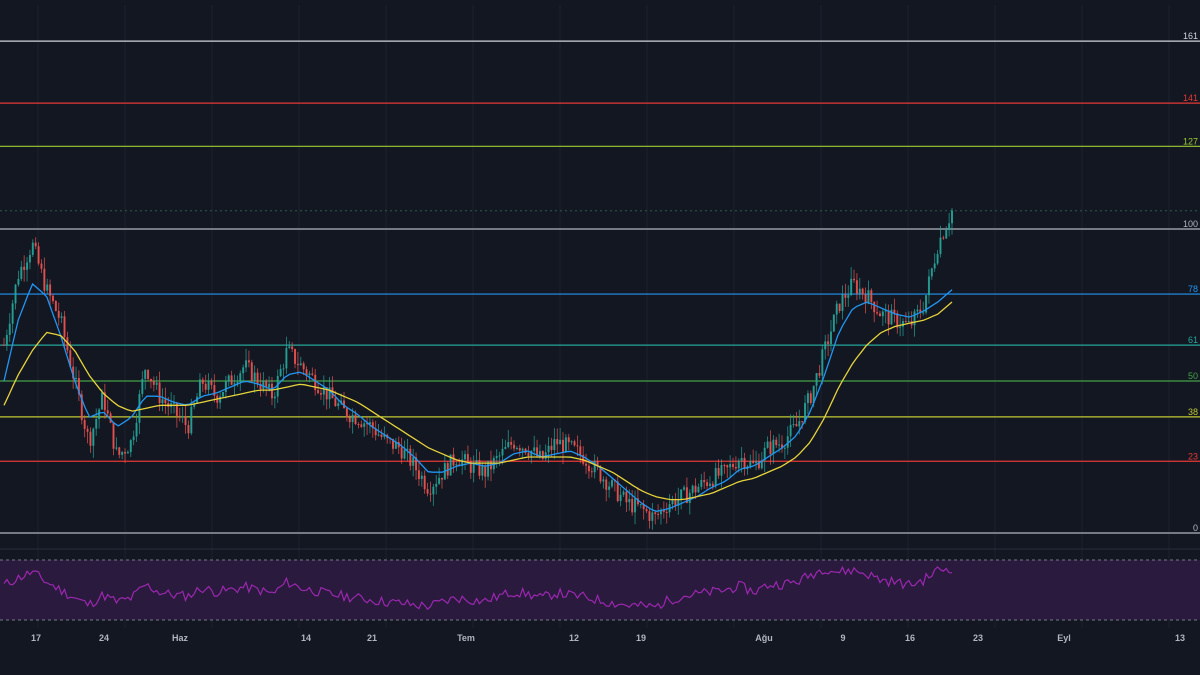  What do you see at coordinates (1193, 376) in the screenshot?
I see `fib-level-label: 50` at bounding box center [1193, 376].